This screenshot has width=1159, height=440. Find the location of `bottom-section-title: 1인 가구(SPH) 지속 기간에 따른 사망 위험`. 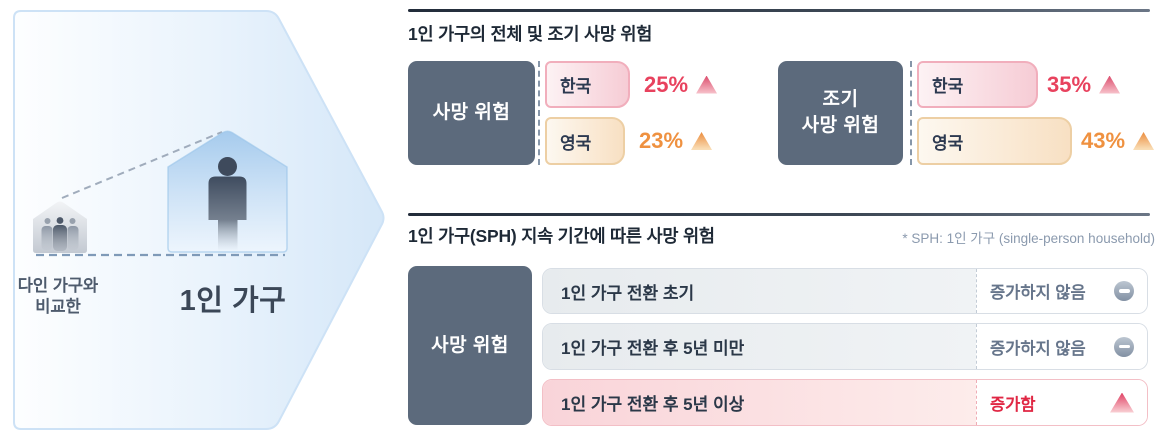

bottom-section-title: 1인 가구(SPH) 지속 기간에 따른 사망 위험 is located at coordinates (561, 236).